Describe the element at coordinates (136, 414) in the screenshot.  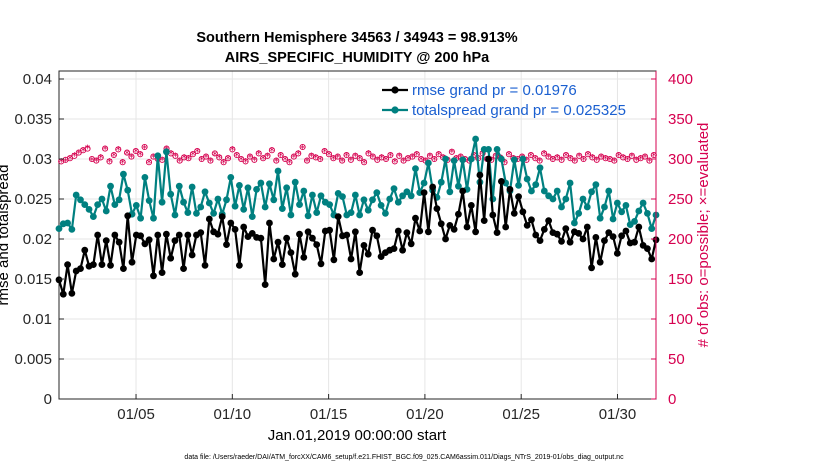
I see `x-tick-label: 01/05` at that location.